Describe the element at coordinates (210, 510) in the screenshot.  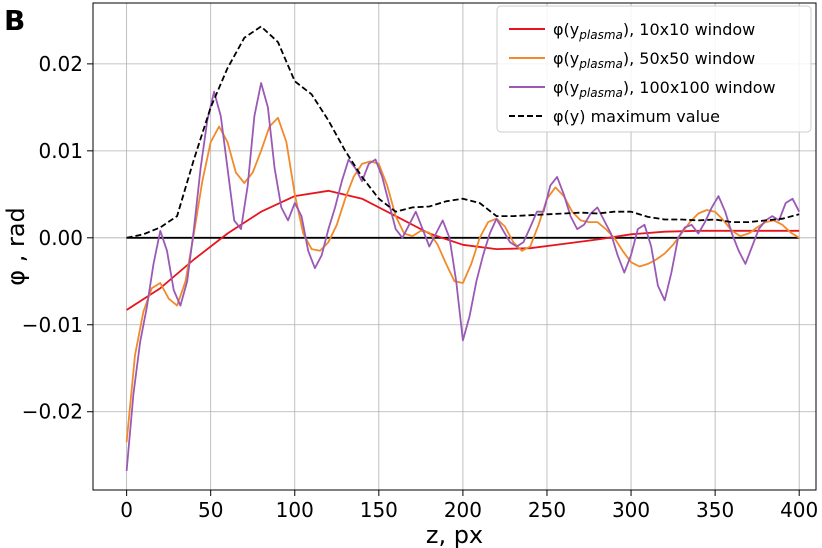
I see `x-tick-label: 50` at that location.